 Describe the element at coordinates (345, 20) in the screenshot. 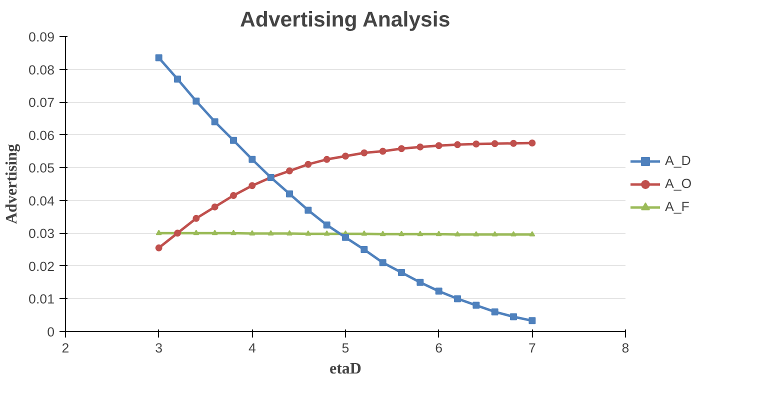

I see `chart-title: Advertising Analysis` at that location.